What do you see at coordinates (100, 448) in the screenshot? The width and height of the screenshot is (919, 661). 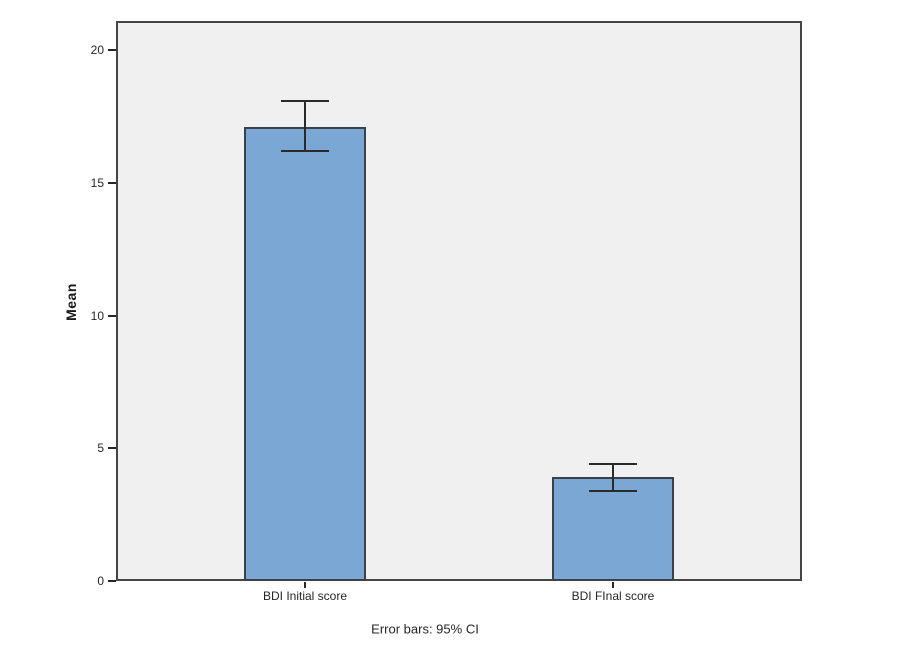 I see `y-axis-tick-label: 5` at bounding box center [100, 448].